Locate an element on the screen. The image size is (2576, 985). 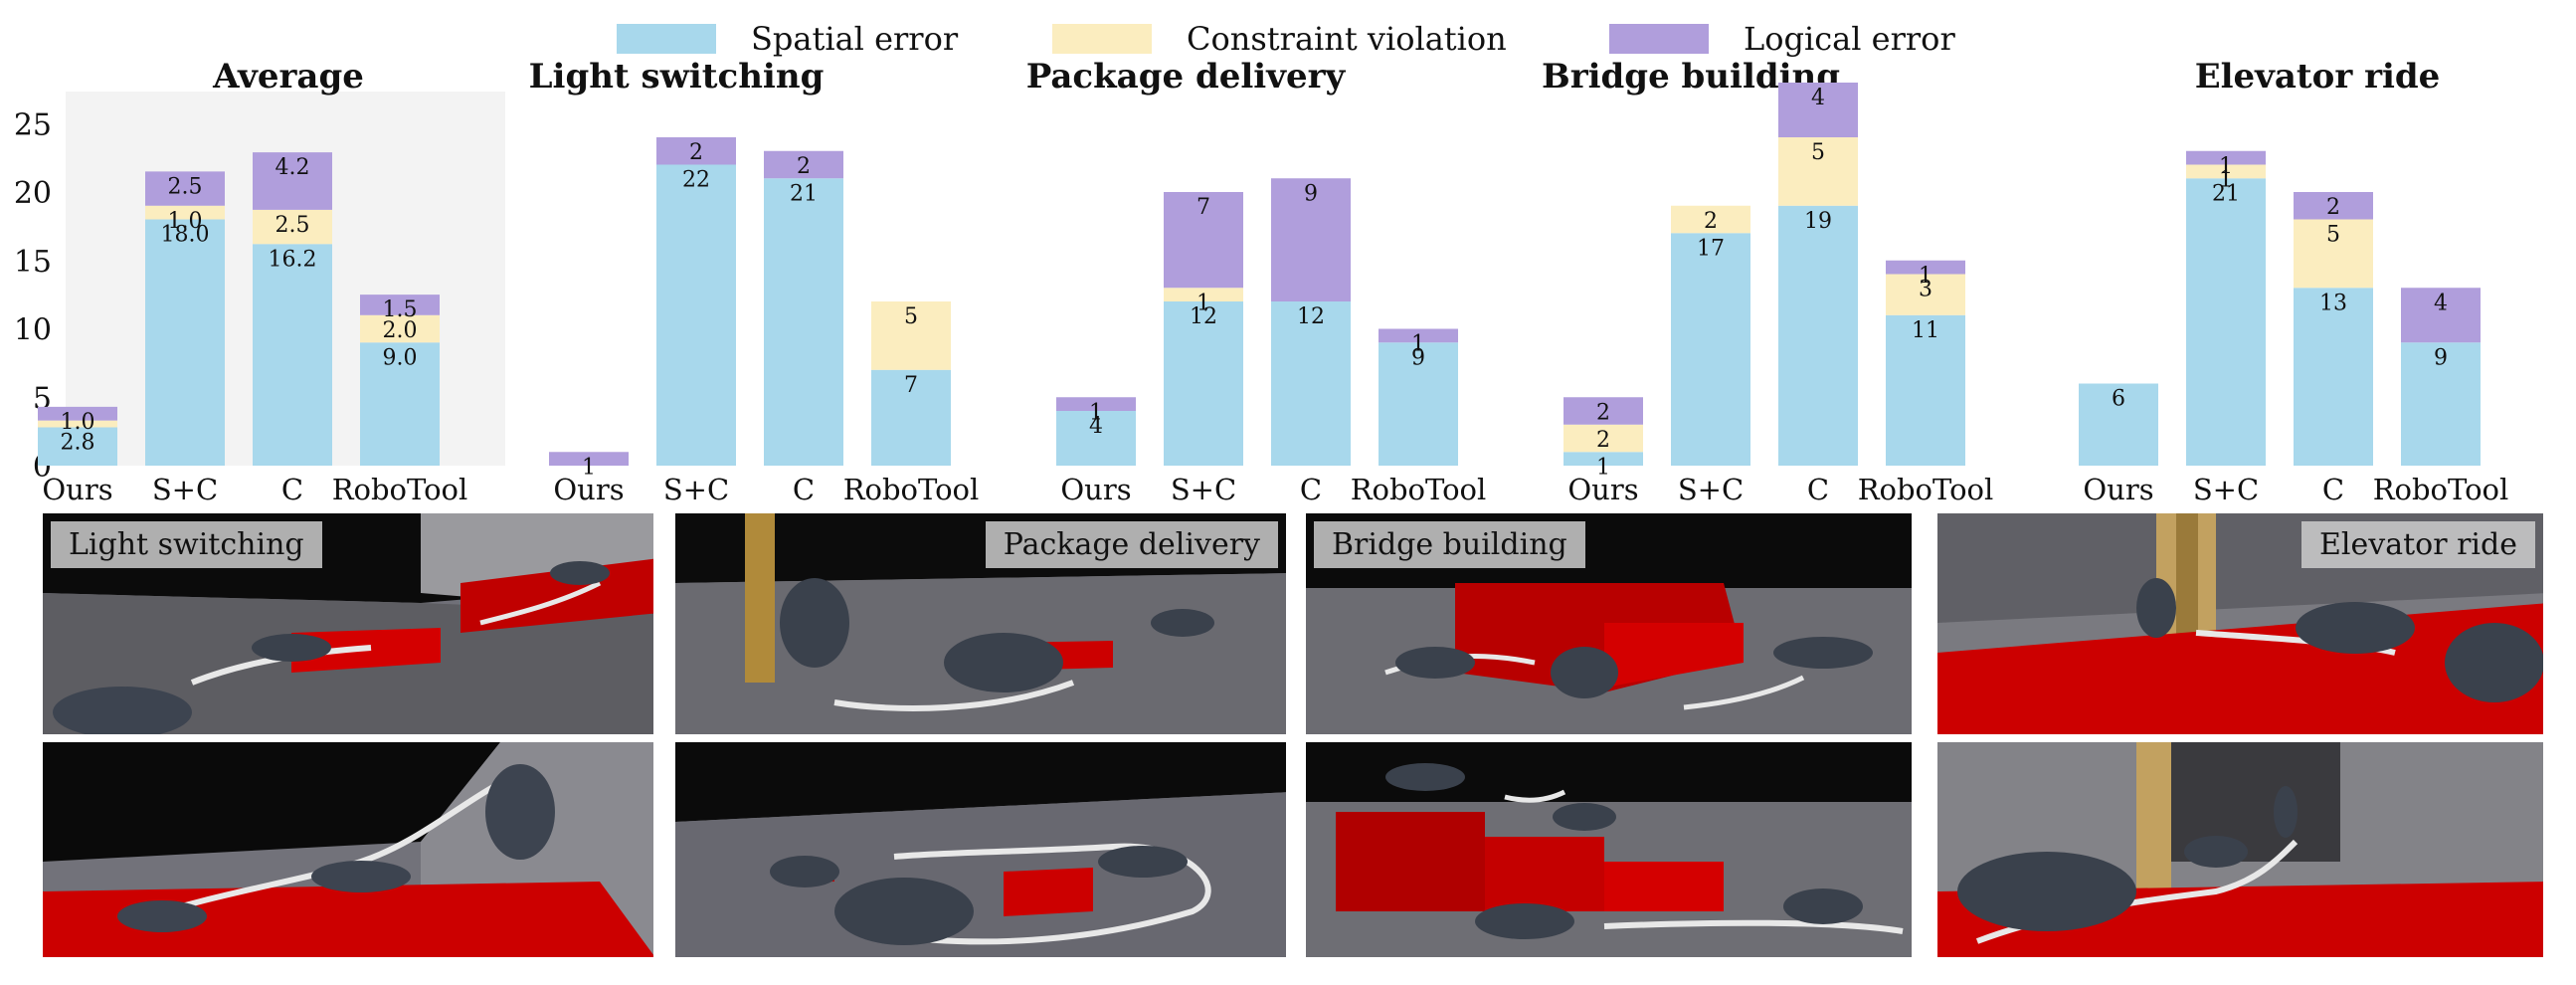
scene-elevator-top-image is located at coordinates (2240, 623).